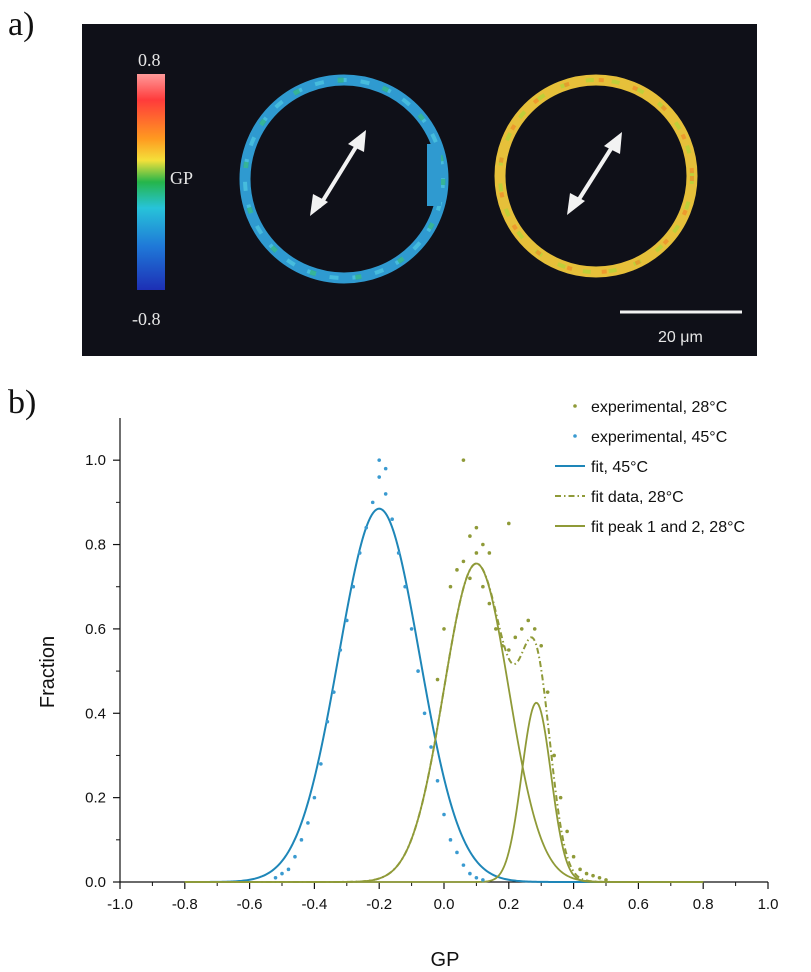  I want to click on y-tick-label: 0.2, so click(95, 798).